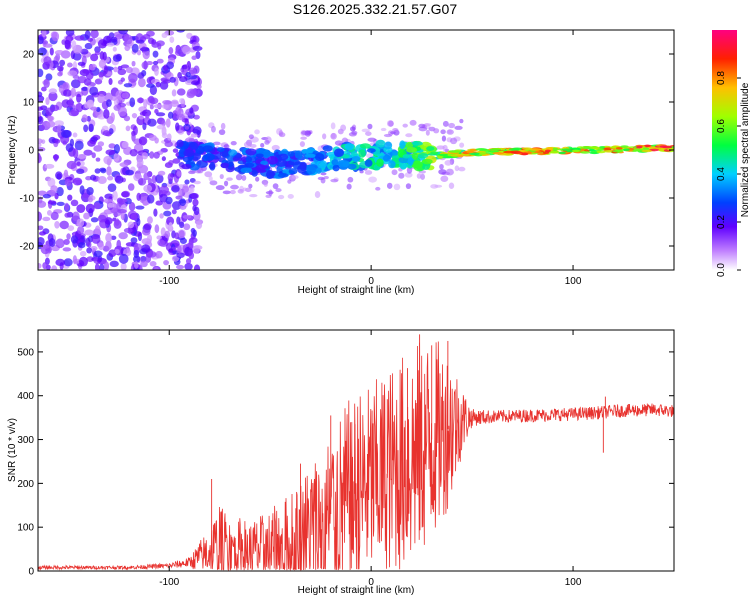 This screenshot has height=600, width=750. What do you see at coordinates (27, 199) in the screenshot?
I see `y-tick-label: -10` at bounding box center [27, 199].